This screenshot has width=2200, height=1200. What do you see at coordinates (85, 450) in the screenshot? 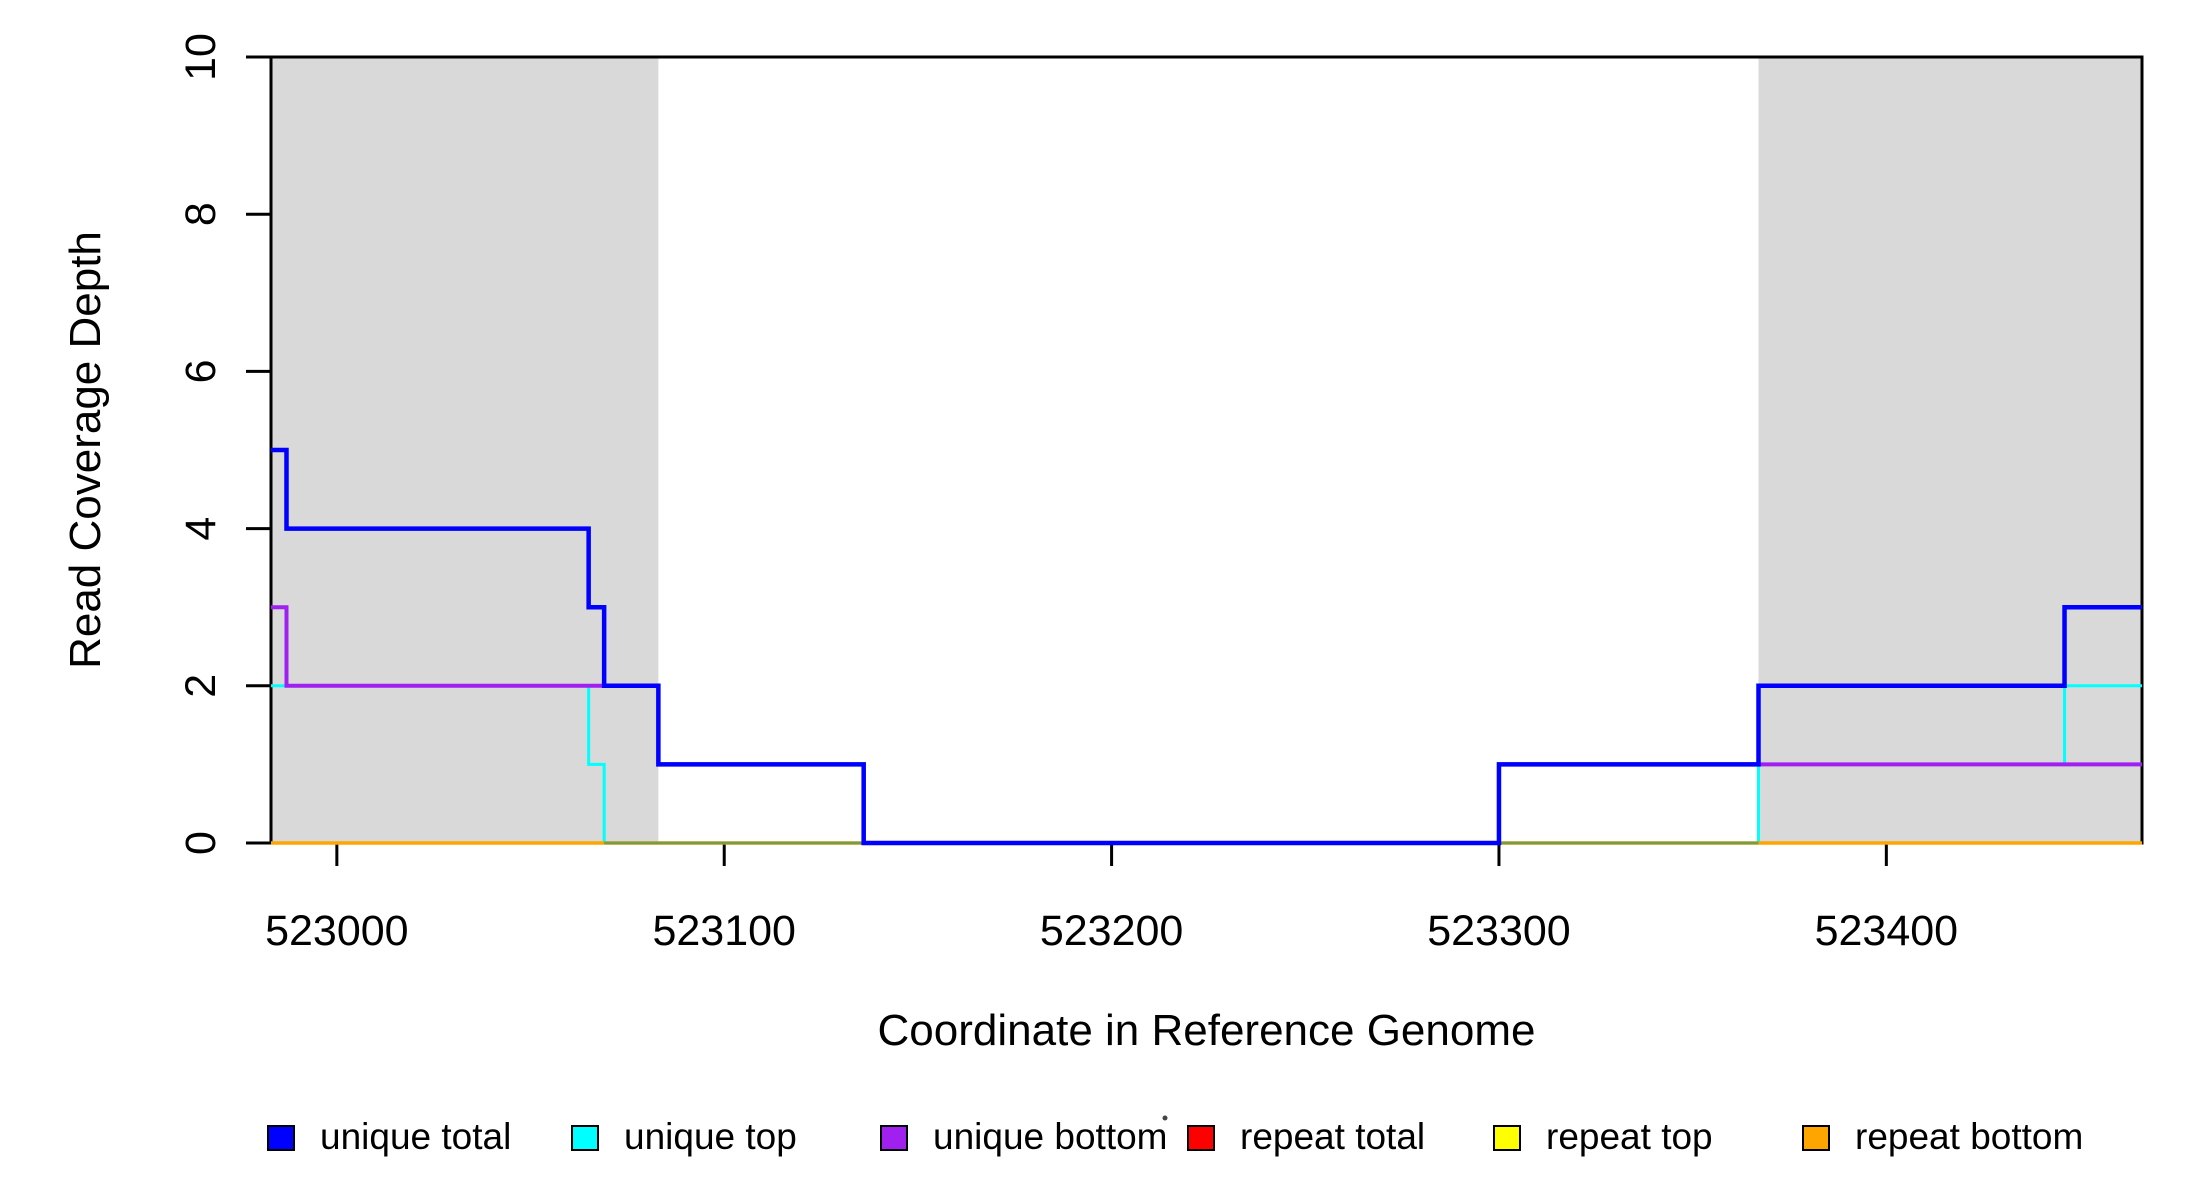
I see `y-axis-title: Read Coverage Depth` at bounding box center [85, 450].